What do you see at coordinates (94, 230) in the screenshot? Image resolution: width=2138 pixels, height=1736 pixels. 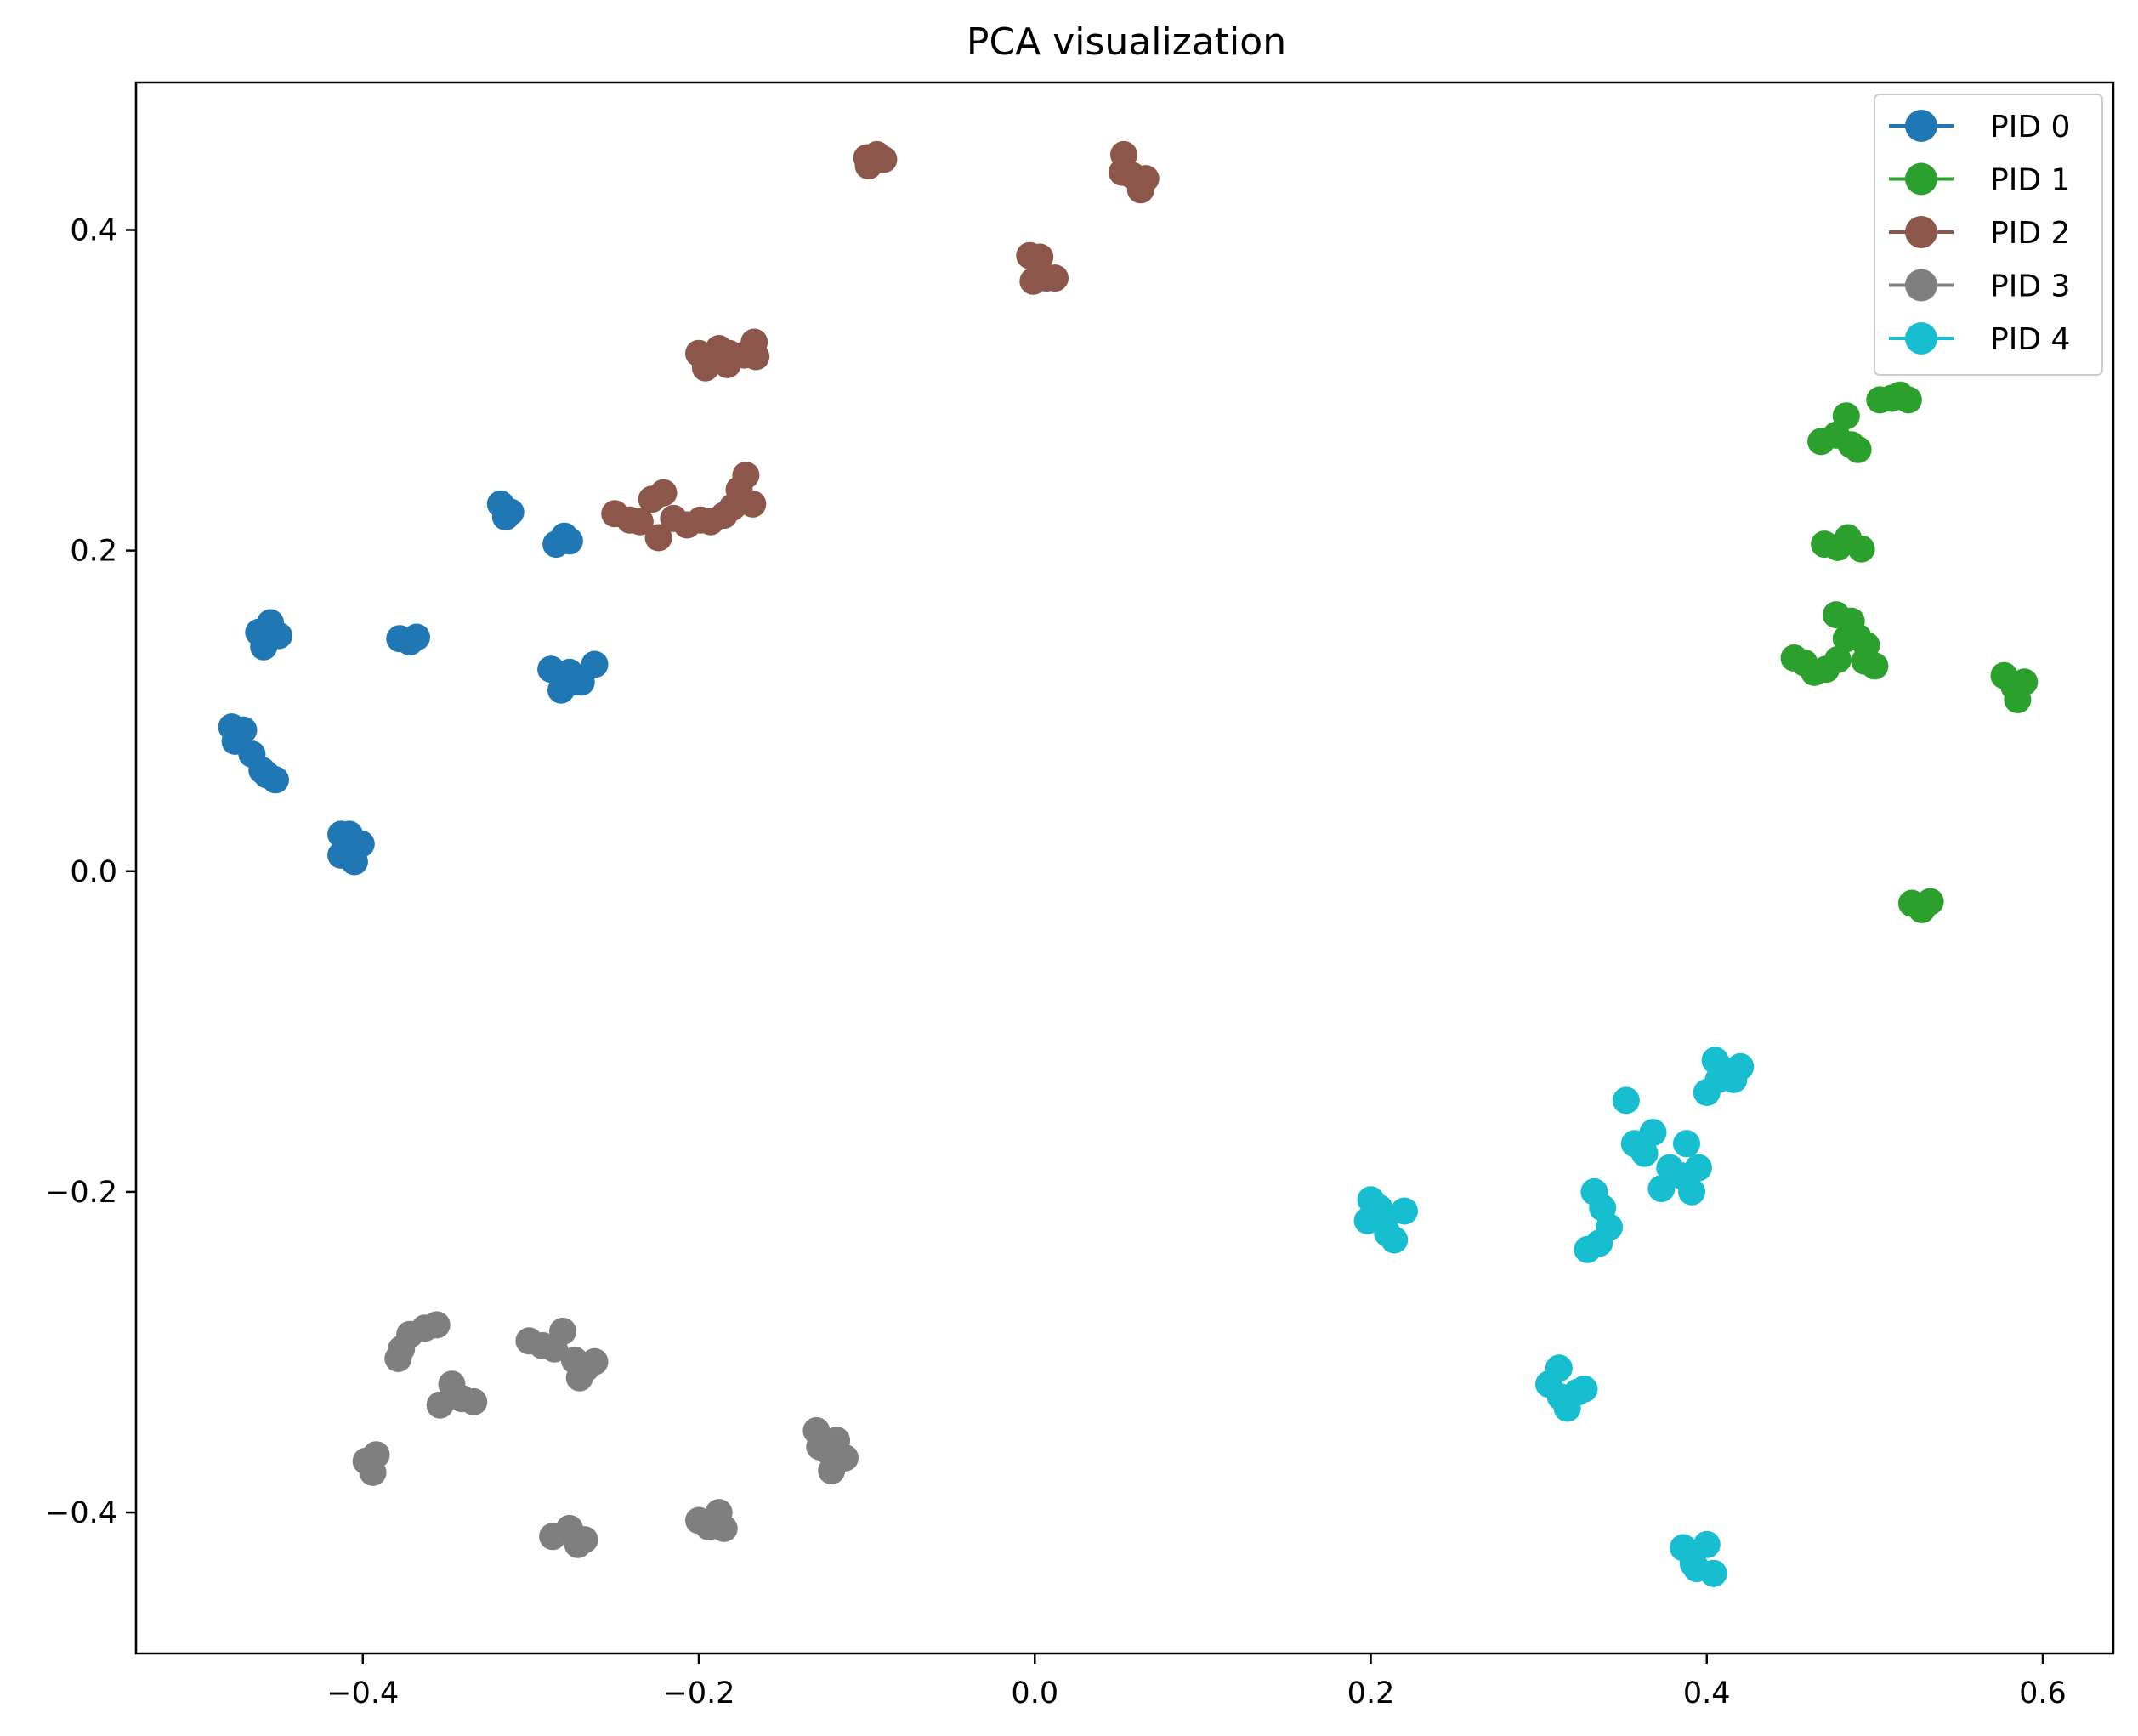 I see `y-tick-label: 0.4` at bounding box center [94, 230].